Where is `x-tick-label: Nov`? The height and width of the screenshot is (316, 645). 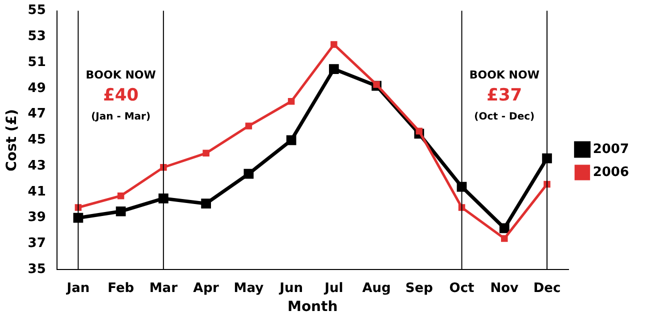
x-tick-label: Nov is located at coordinates (505, 288).